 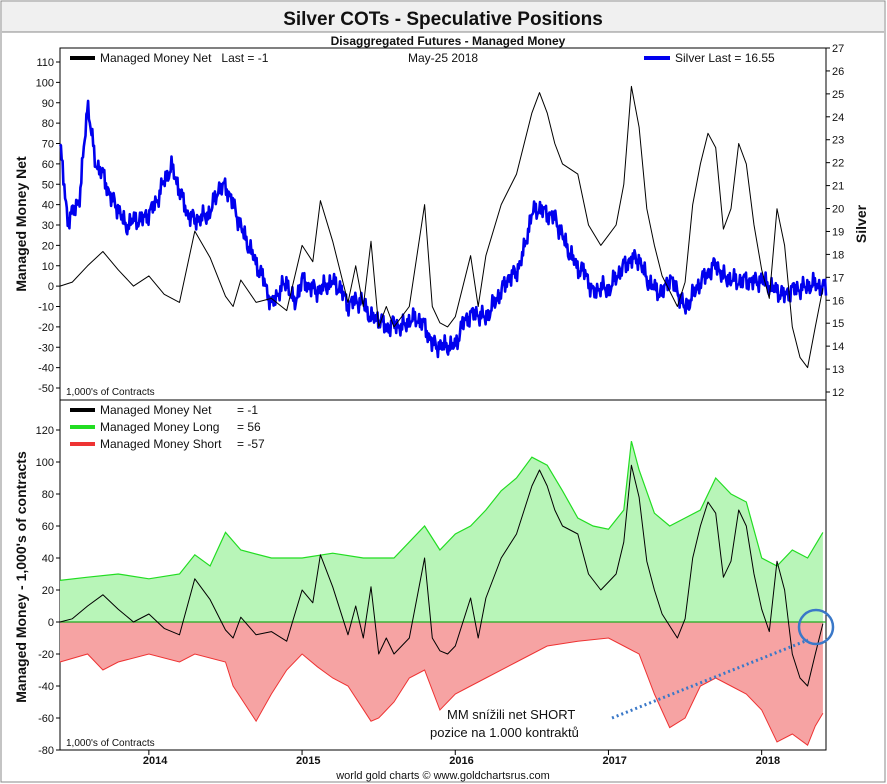 What do you see at coordinates (21, 577) in the screenshot?
I see `bottom-ylabel: Managed Money - 1,000's of contracts` at bounding box center [21, 577].